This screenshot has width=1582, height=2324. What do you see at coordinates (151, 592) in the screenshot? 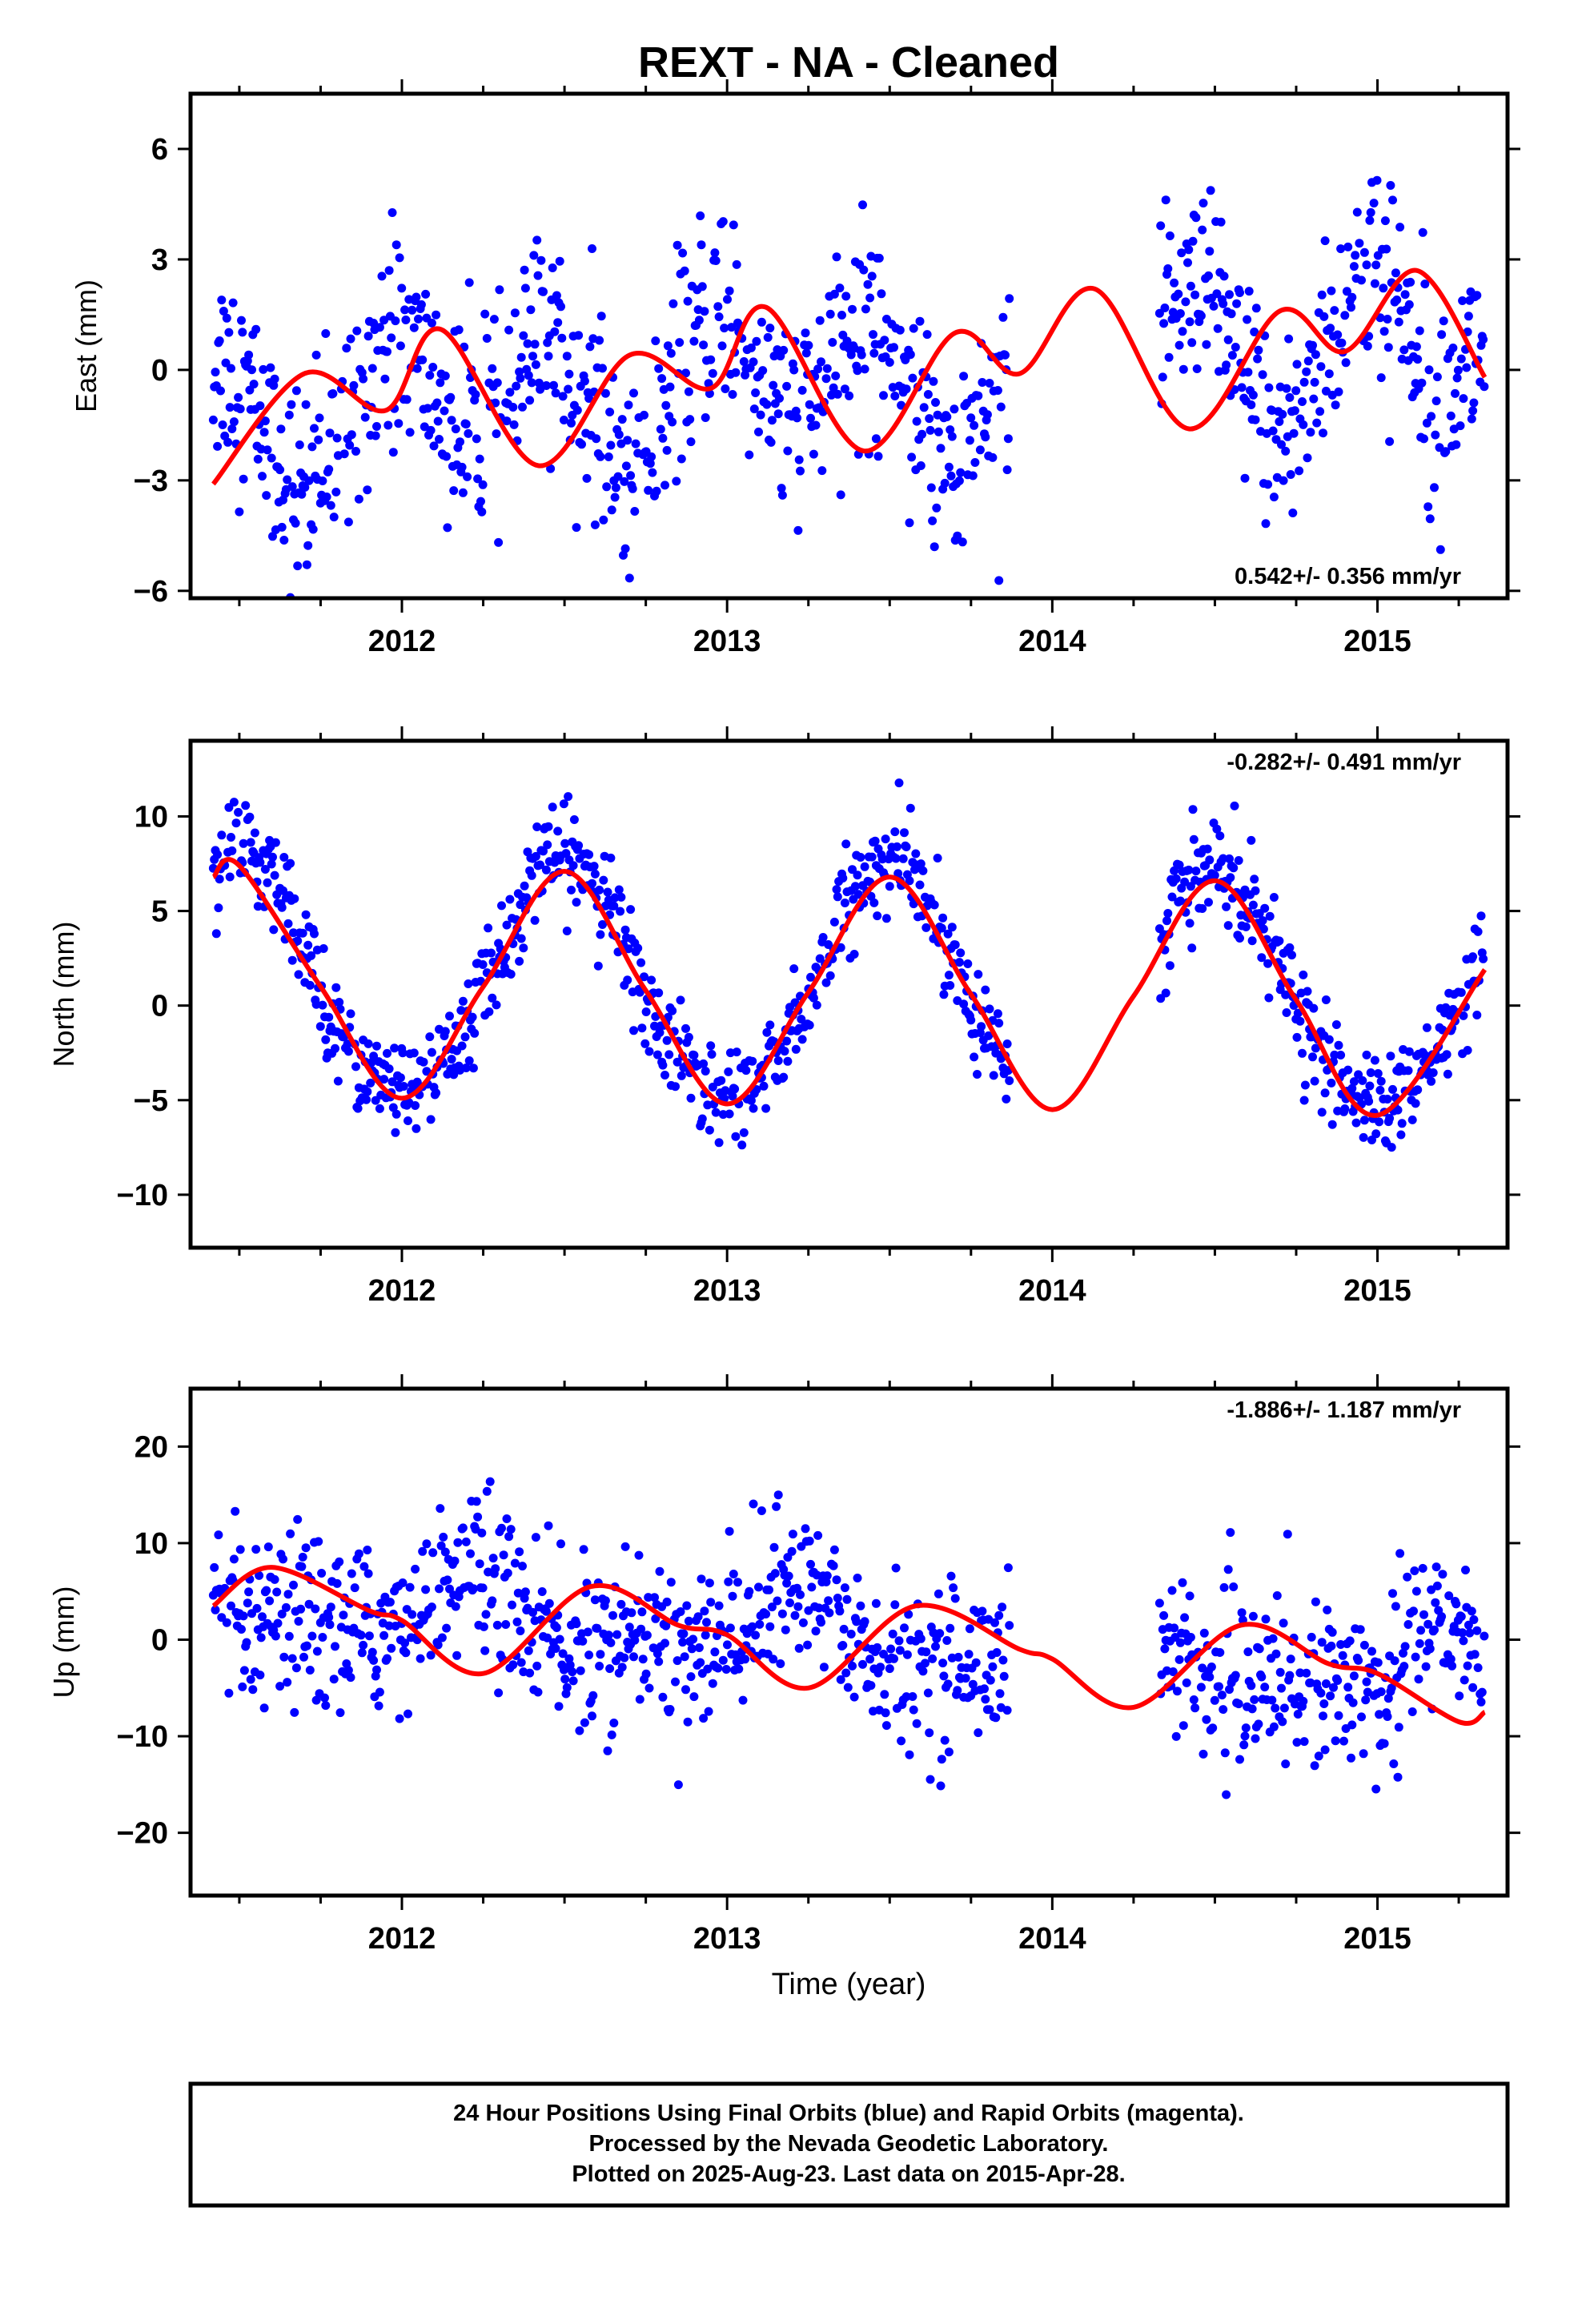
I see `east-y-tick-label: −6` at bounding box center [151, 592].